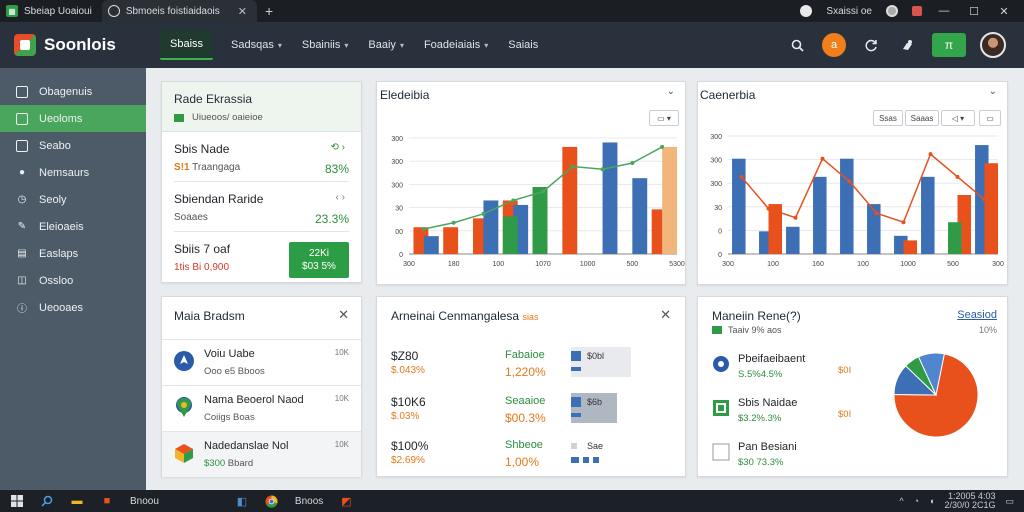 Image resolution: width=1024 pixels, height=512 pixels. Describe the element at coordinates (17, 501) in the screenshot. I see `windows-start-icon` at that location.